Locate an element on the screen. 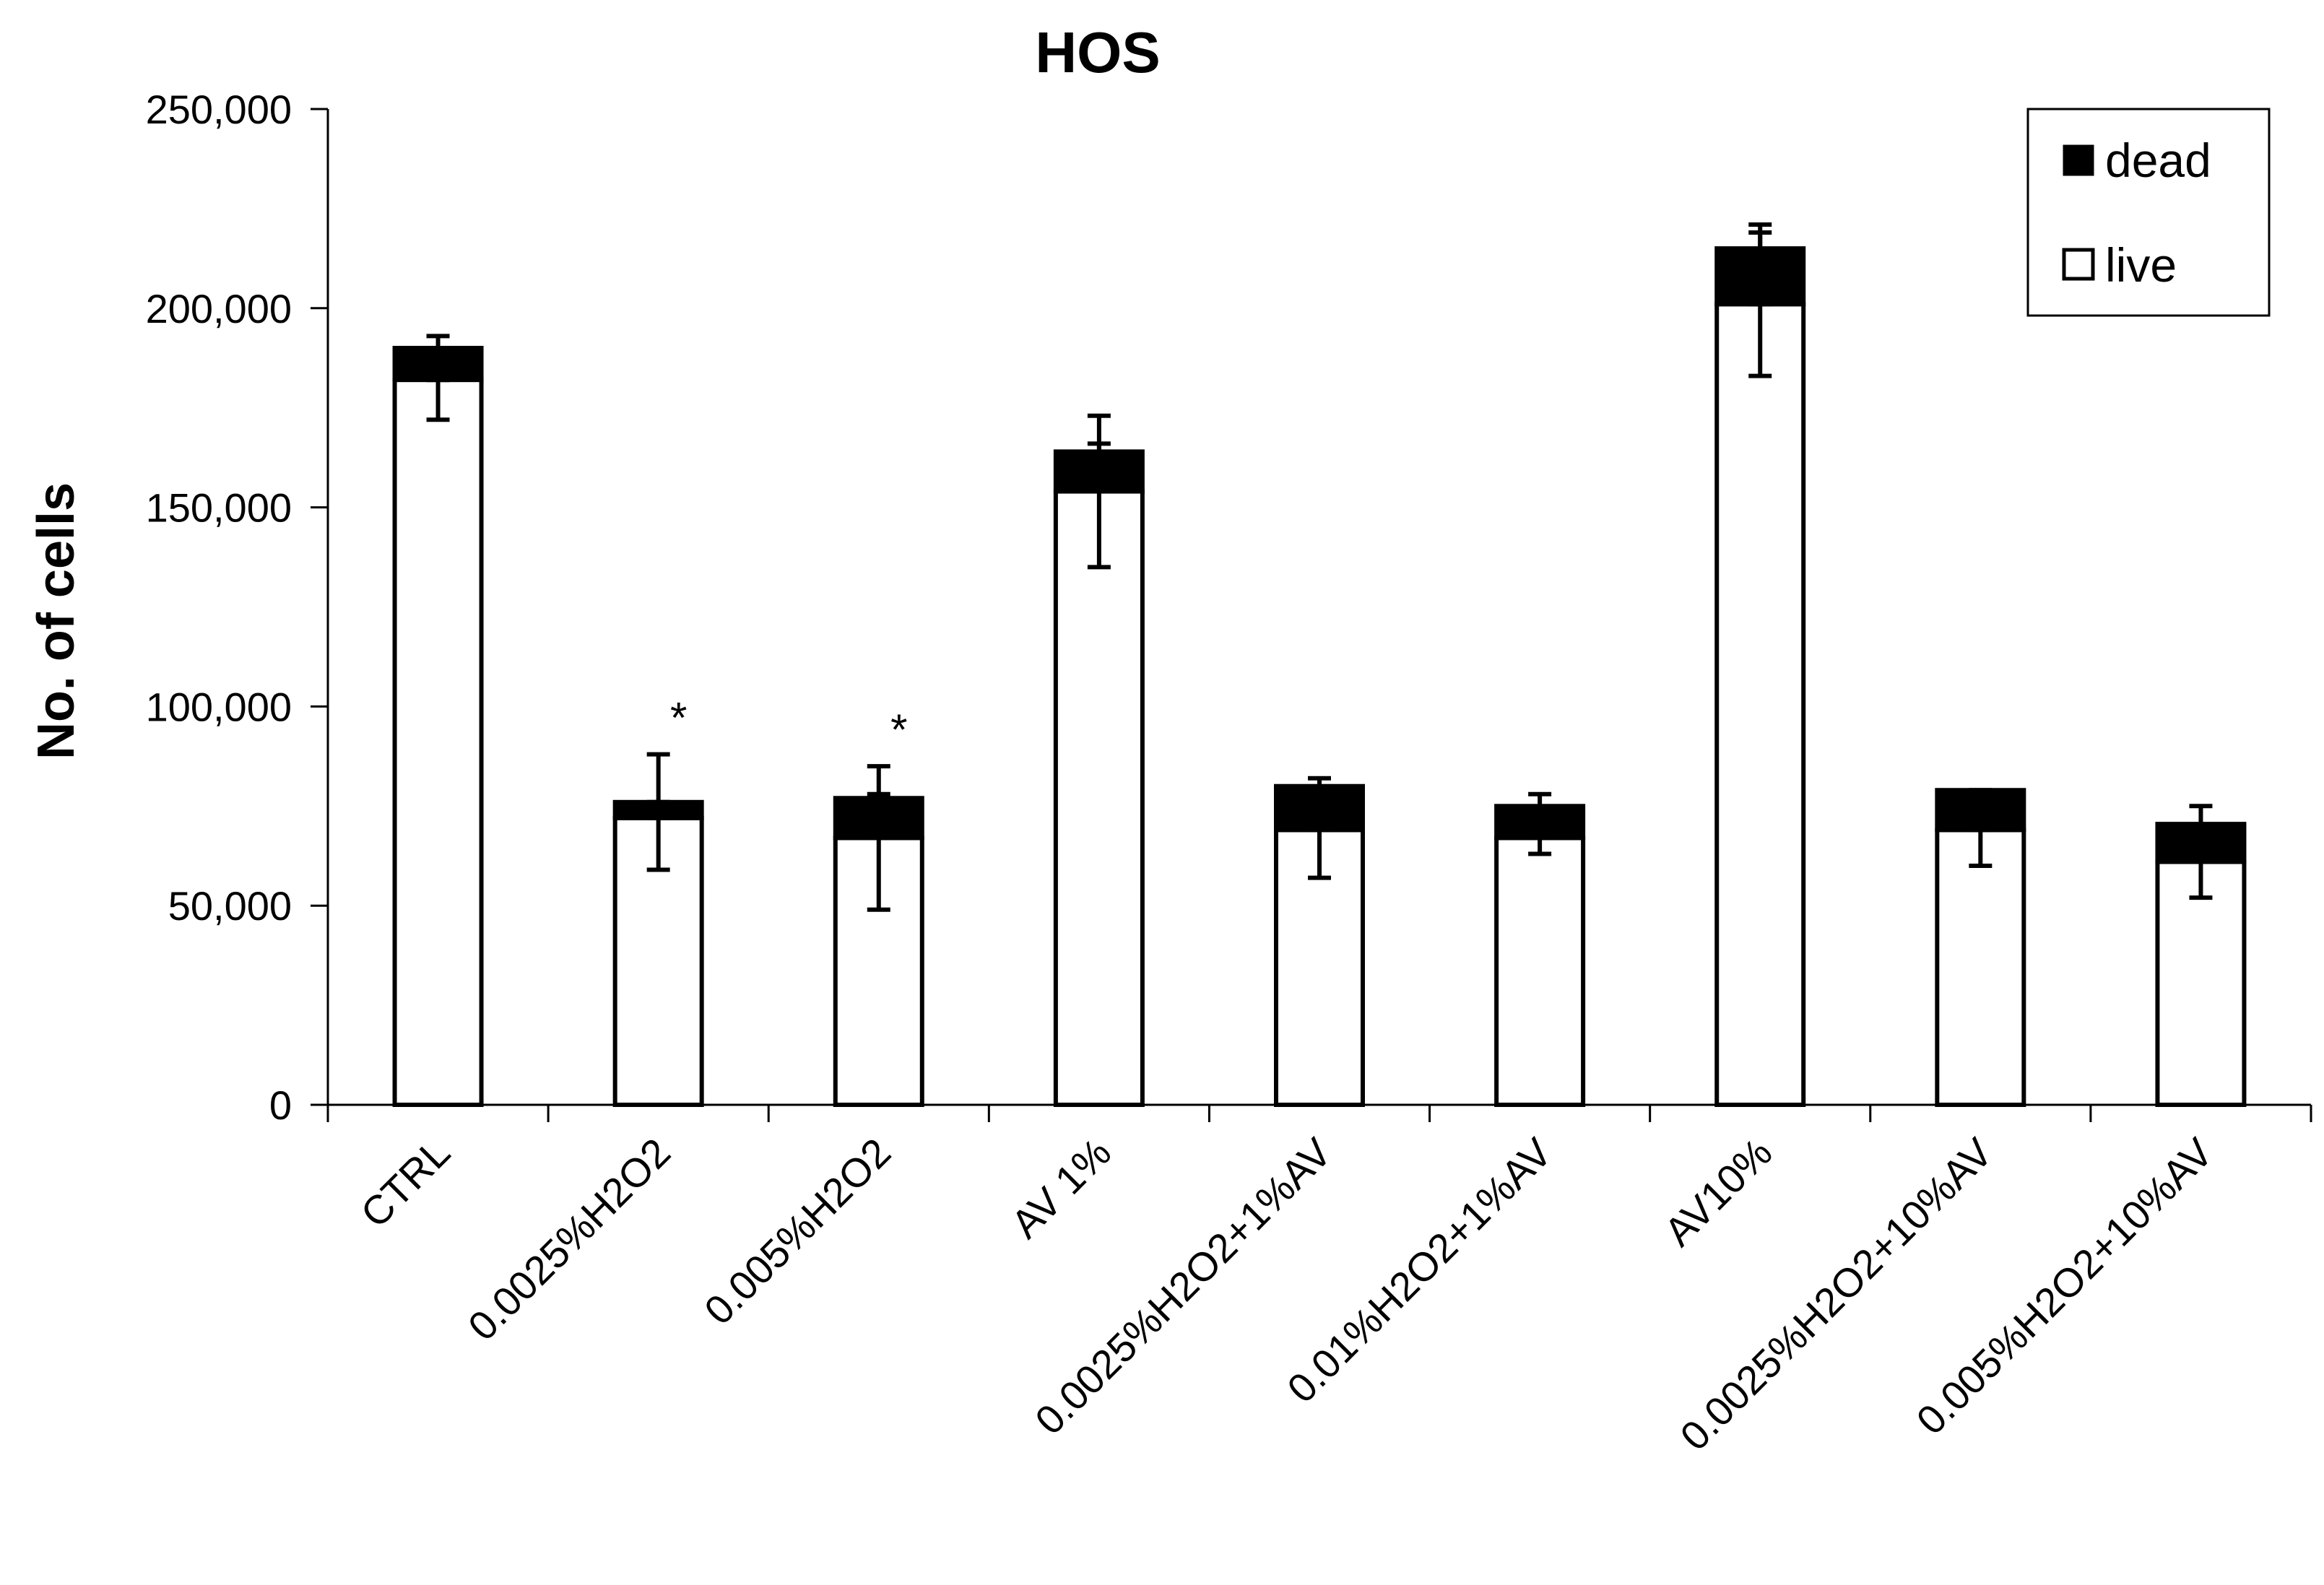  y-tick-label: 250,000 is located at coordinates (219, 109).